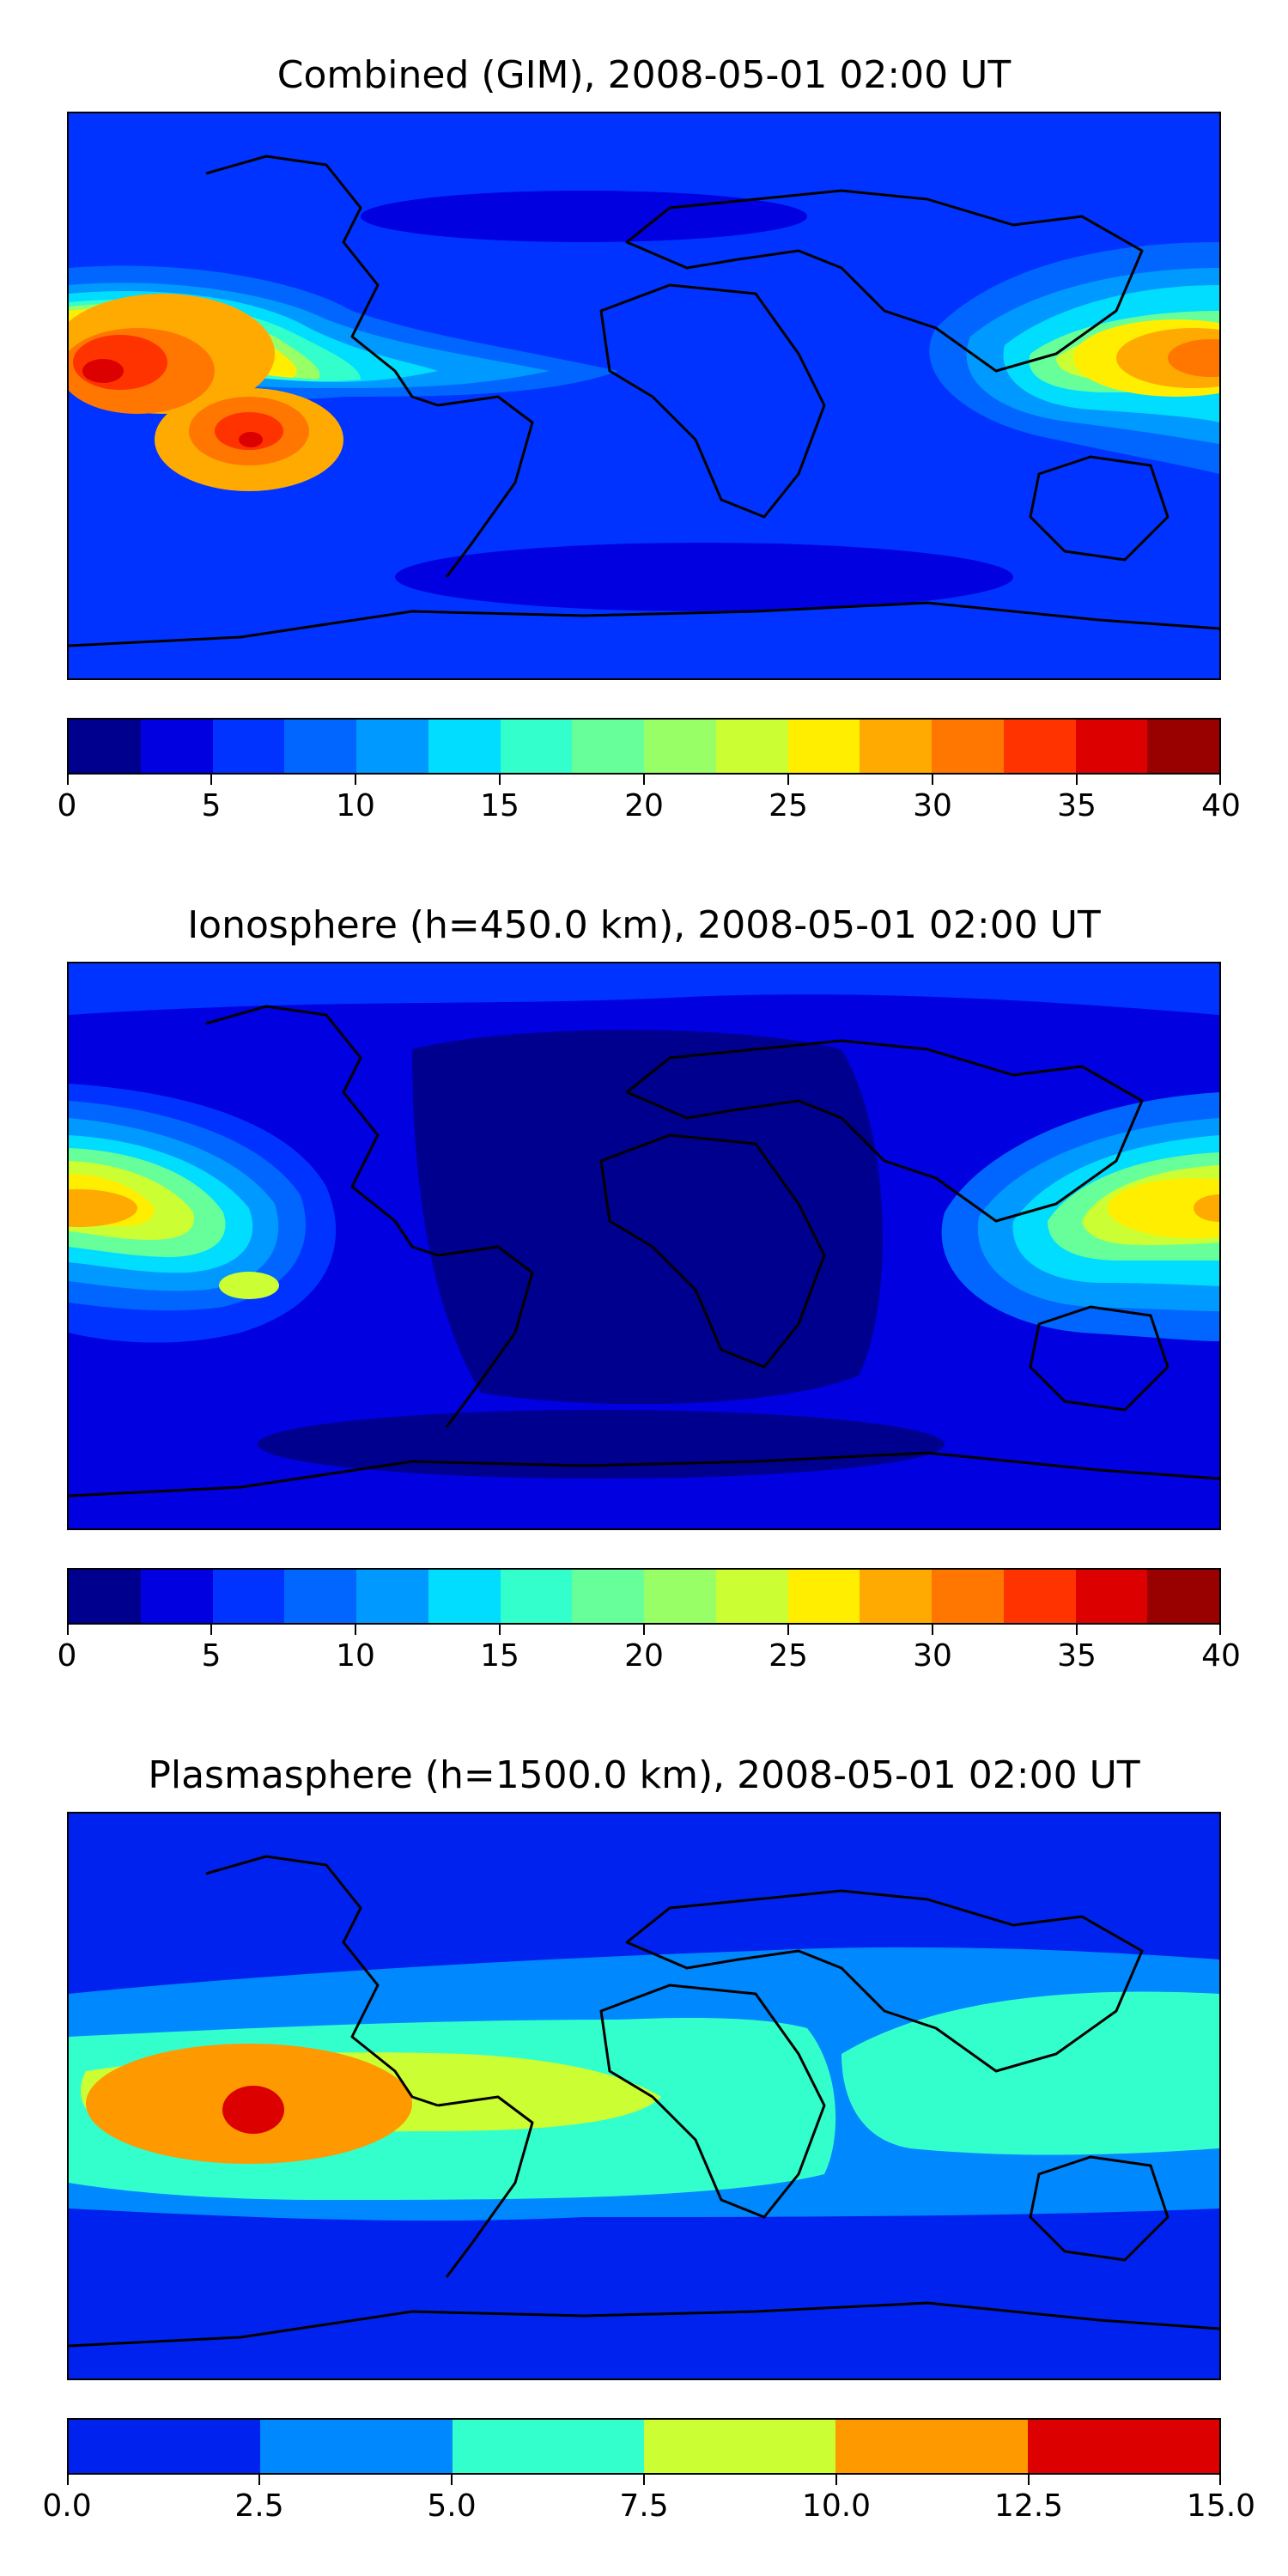  What do you see at coordinates (1028, 2506) in the screenshot?
I see `tick-label: 12.5` at bounding box center [1028, 2506].